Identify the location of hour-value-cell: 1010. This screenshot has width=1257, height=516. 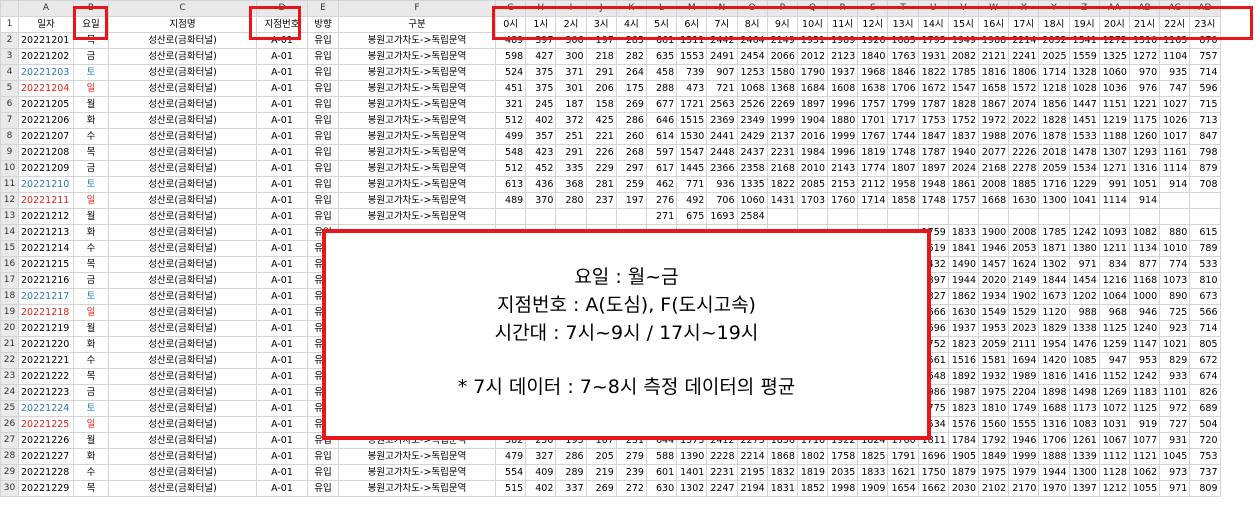
(1175, 248).